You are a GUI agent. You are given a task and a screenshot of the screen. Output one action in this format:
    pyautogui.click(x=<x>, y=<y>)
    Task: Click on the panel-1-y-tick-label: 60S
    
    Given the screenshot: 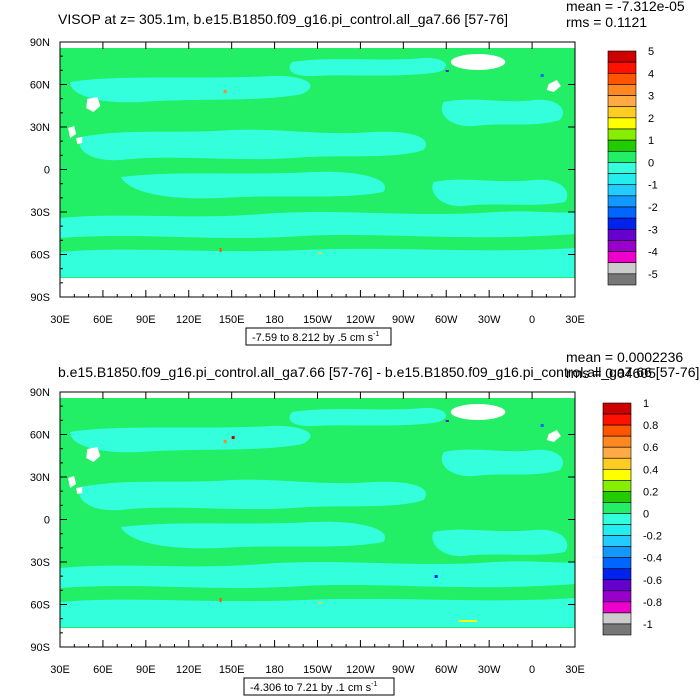 What is the action you would take?
    pyautogui.click(x=40, y=256)
    